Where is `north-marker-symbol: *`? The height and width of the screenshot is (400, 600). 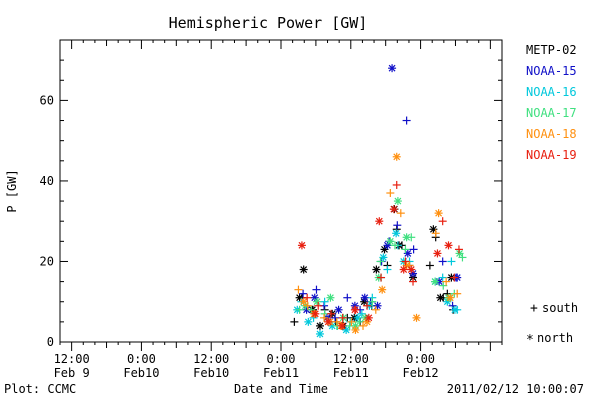 north-marker-symbol: * is located at coordinates (530, 340).